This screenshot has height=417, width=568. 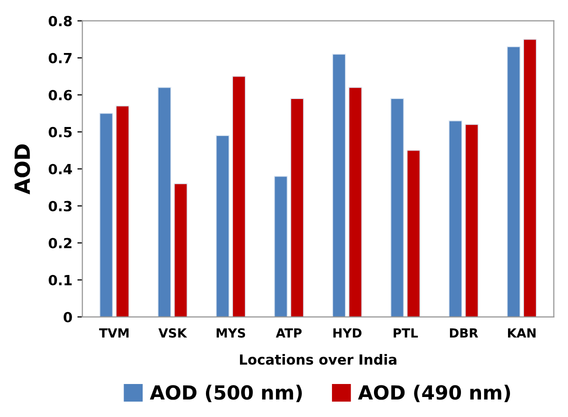 I want to click on y-tick-label: 0.6, so click(x=60, y=95).